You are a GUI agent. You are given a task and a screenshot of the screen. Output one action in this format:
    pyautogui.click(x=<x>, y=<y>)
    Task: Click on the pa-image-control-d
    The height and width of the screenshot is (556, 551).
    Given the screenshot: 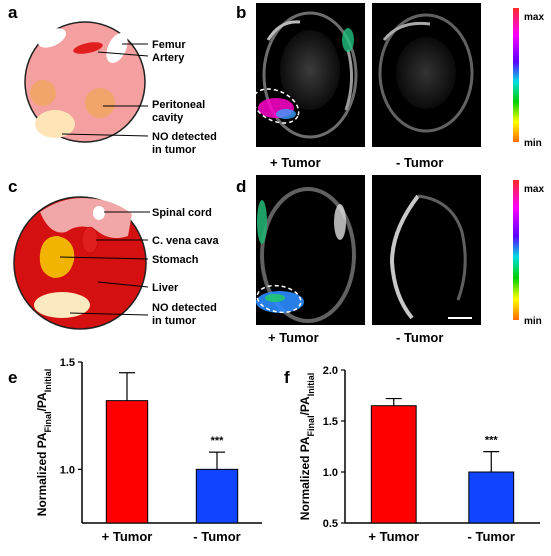 What is the action you would take?
    pyautogui.click(x=426, y=250)
    